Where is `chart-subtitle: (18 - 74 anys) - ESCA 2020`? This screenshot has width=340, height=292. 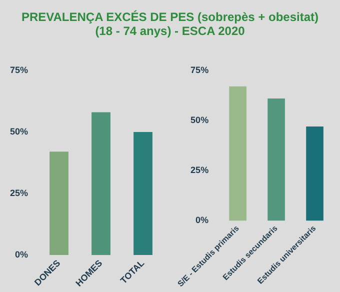 chart-subtitle: (18 - 74 anys) - ESCA 2020 is located at coordinates (170, 31).